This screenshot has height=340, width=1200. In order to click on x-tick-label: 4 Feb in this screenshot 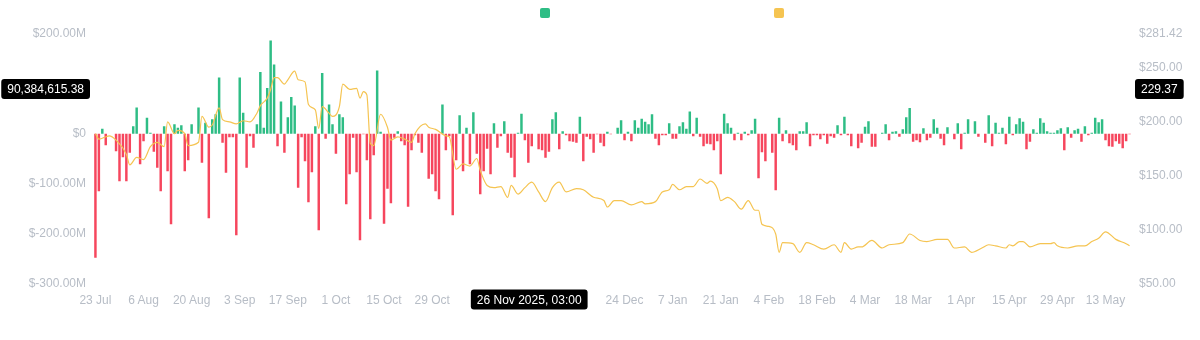, I will do `click(769, 300)`.